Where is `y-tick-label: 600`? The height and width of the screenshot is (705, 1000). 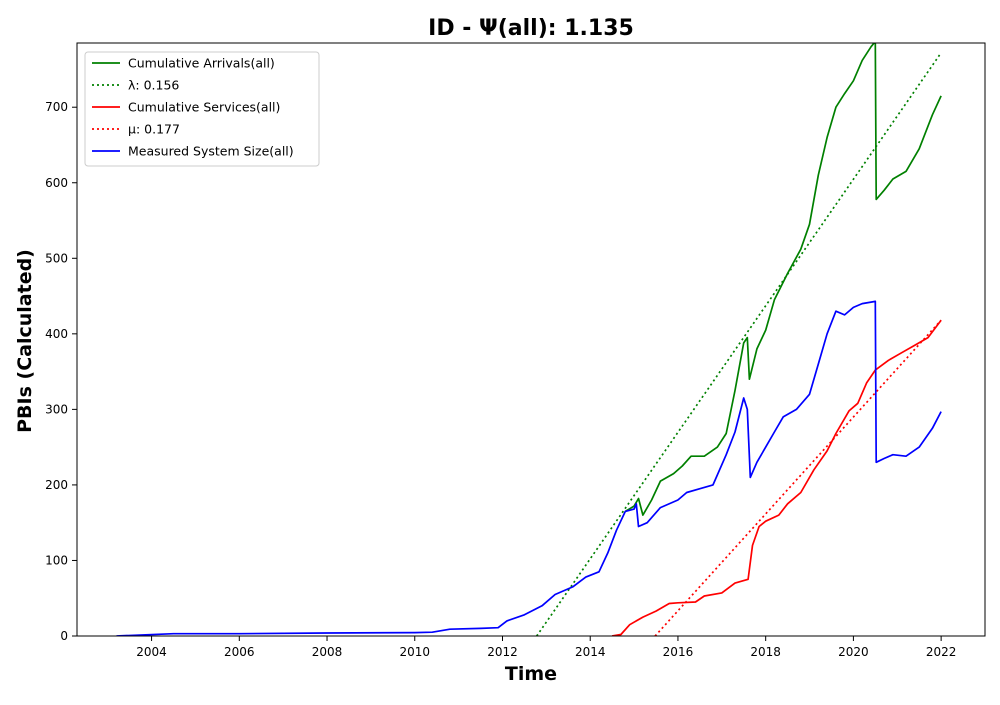
y-tick-label: 600 is located at coordinates (56, 183).